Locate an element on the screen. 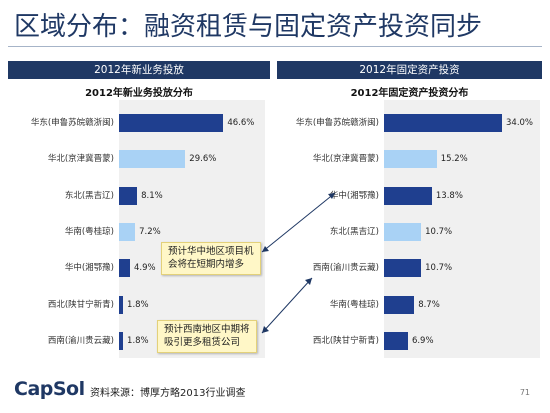 The height and width of the screenshot is (413, 550). right-value-label: 8.7% is located at coordinates (429, 304).